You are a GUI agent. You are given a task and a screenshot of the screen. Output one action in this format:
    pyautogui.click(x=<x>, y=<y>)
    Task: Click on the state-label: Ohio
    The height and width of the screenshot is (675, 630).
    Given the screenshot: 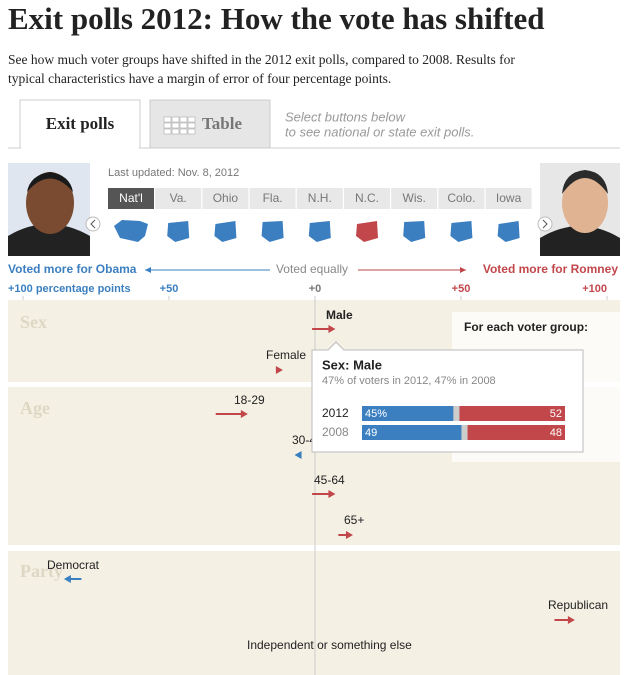 What is the action you would take?
    pyautogui.click(x=226, y=198)
    